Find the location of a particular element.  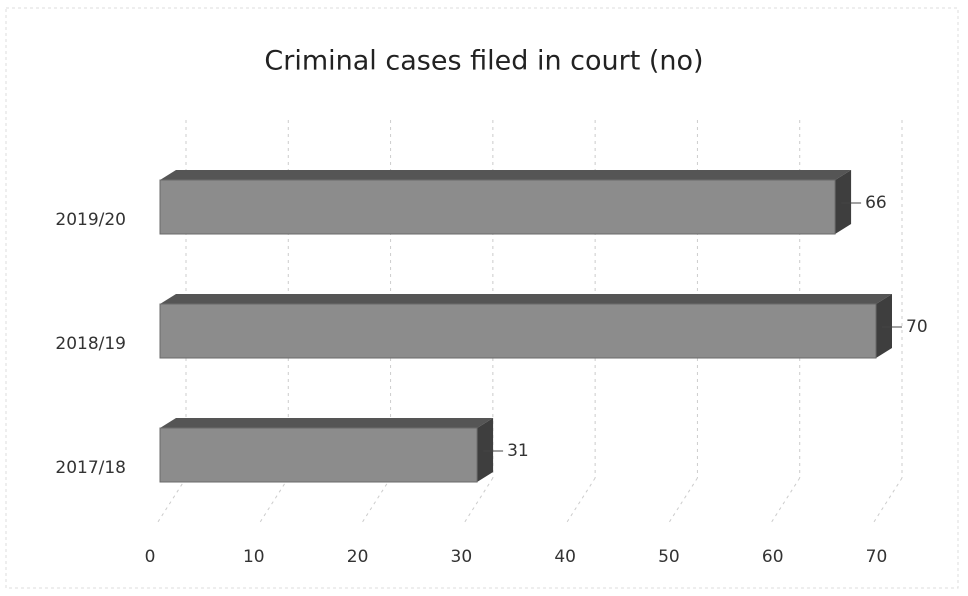

x-tick-label: 50 is located at coordinates (669, 557).